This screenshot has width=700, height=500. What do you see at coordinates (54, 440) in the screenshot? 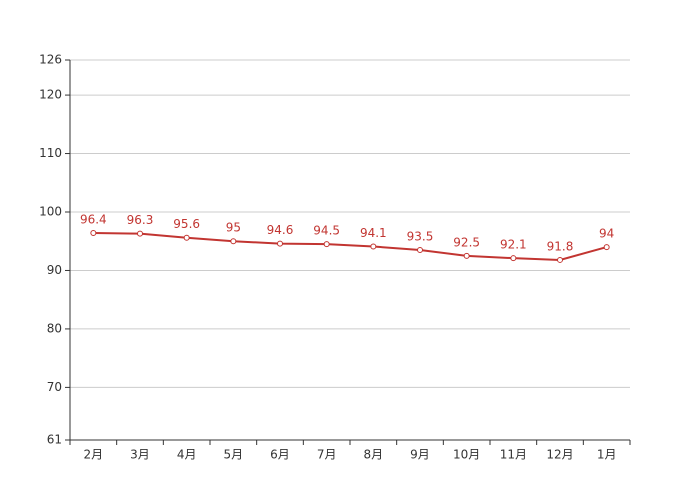
I see `y-tick-label: 61` at bounding box center [54, 440].